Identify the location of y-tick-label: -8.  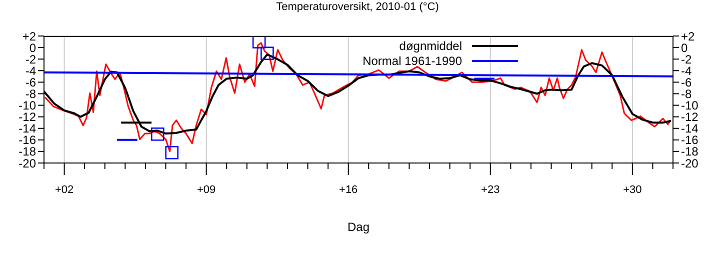
(30, 93).